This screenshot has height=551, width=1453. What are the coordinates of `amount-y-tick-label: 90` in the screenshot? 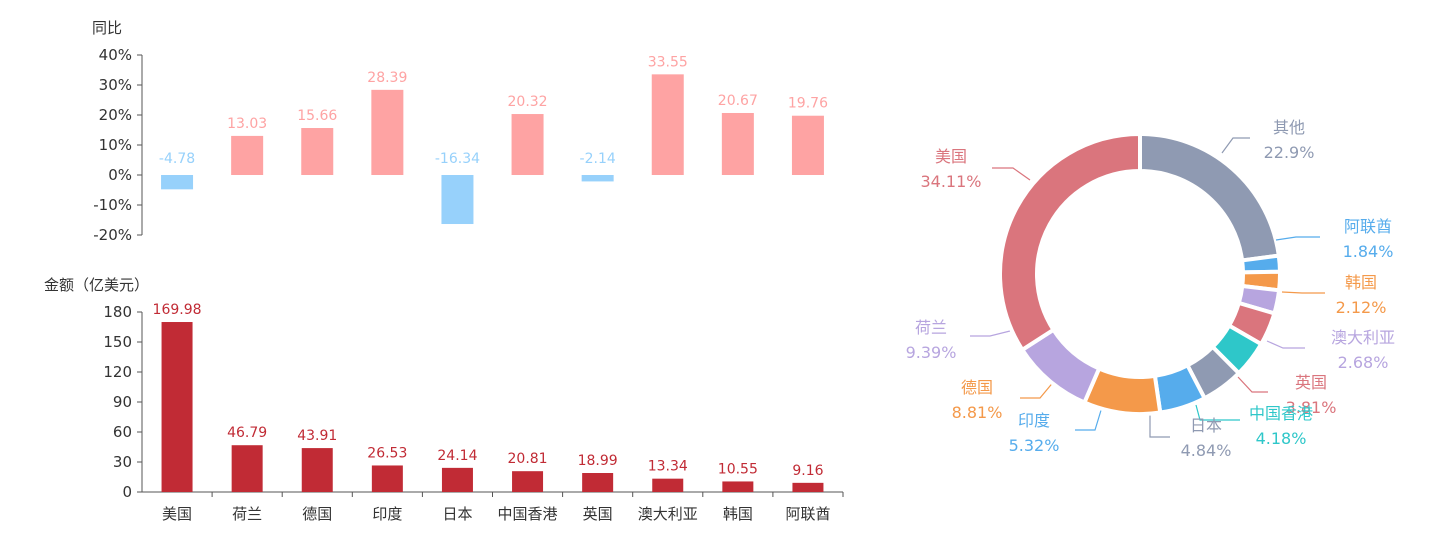 It's located at (122, 402).